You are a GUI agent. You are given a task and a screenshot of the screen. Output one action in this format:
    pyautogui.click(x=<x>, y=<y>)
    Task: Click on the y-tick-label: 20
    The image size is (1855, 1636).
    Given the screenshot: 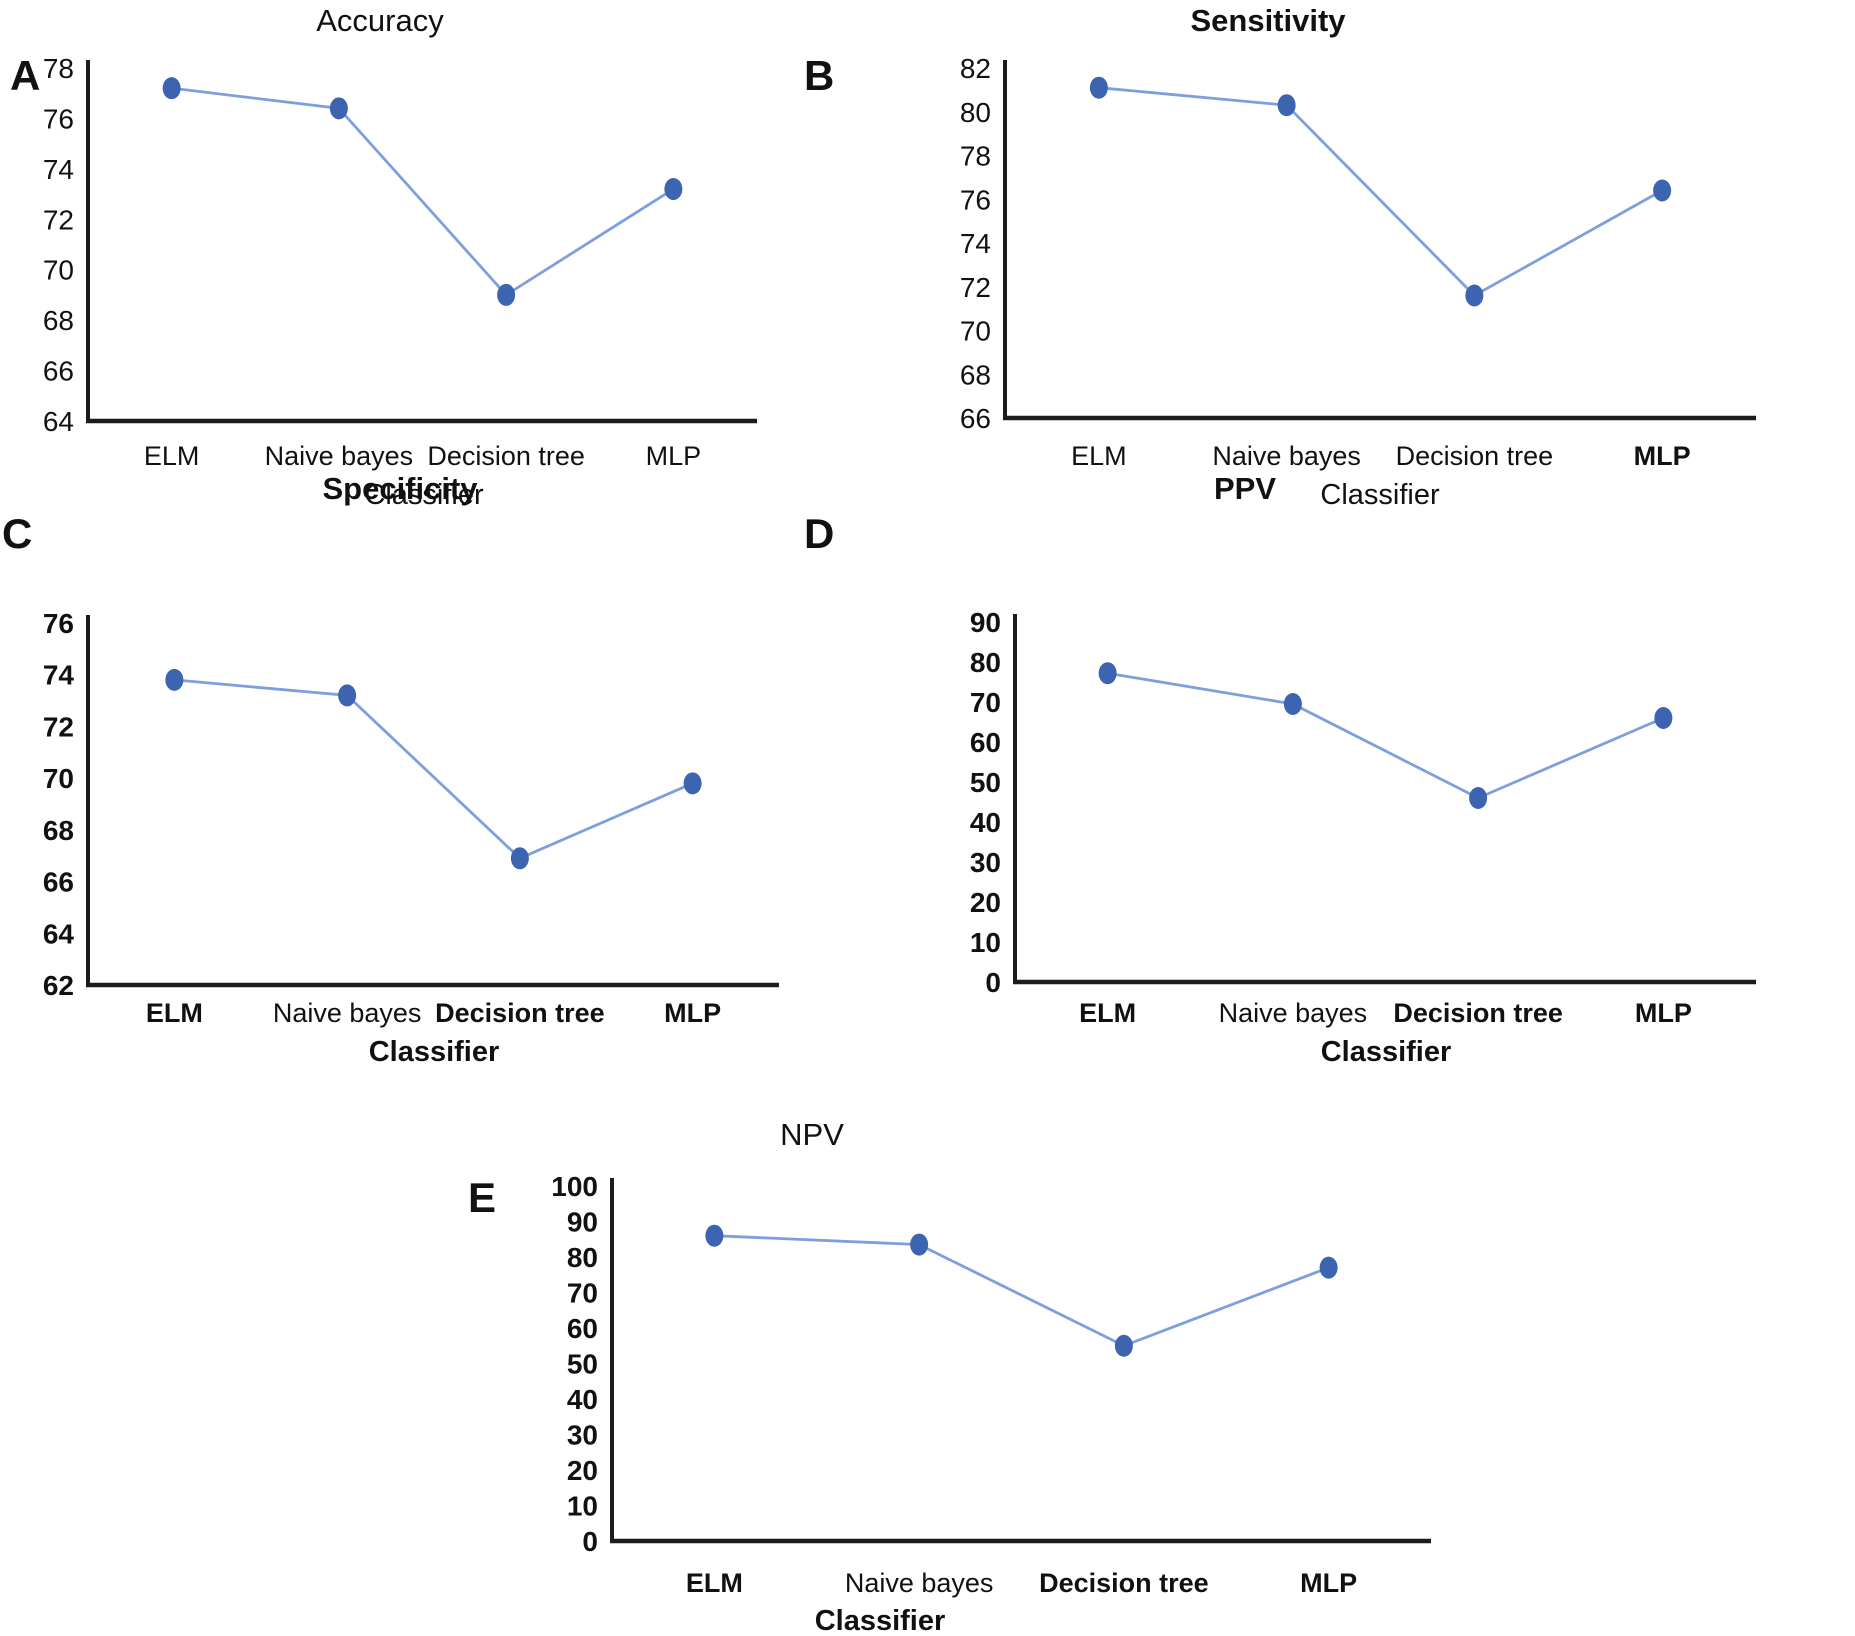 What is the action you would take?
    pyautogui.click(x=582, y=1470)
    